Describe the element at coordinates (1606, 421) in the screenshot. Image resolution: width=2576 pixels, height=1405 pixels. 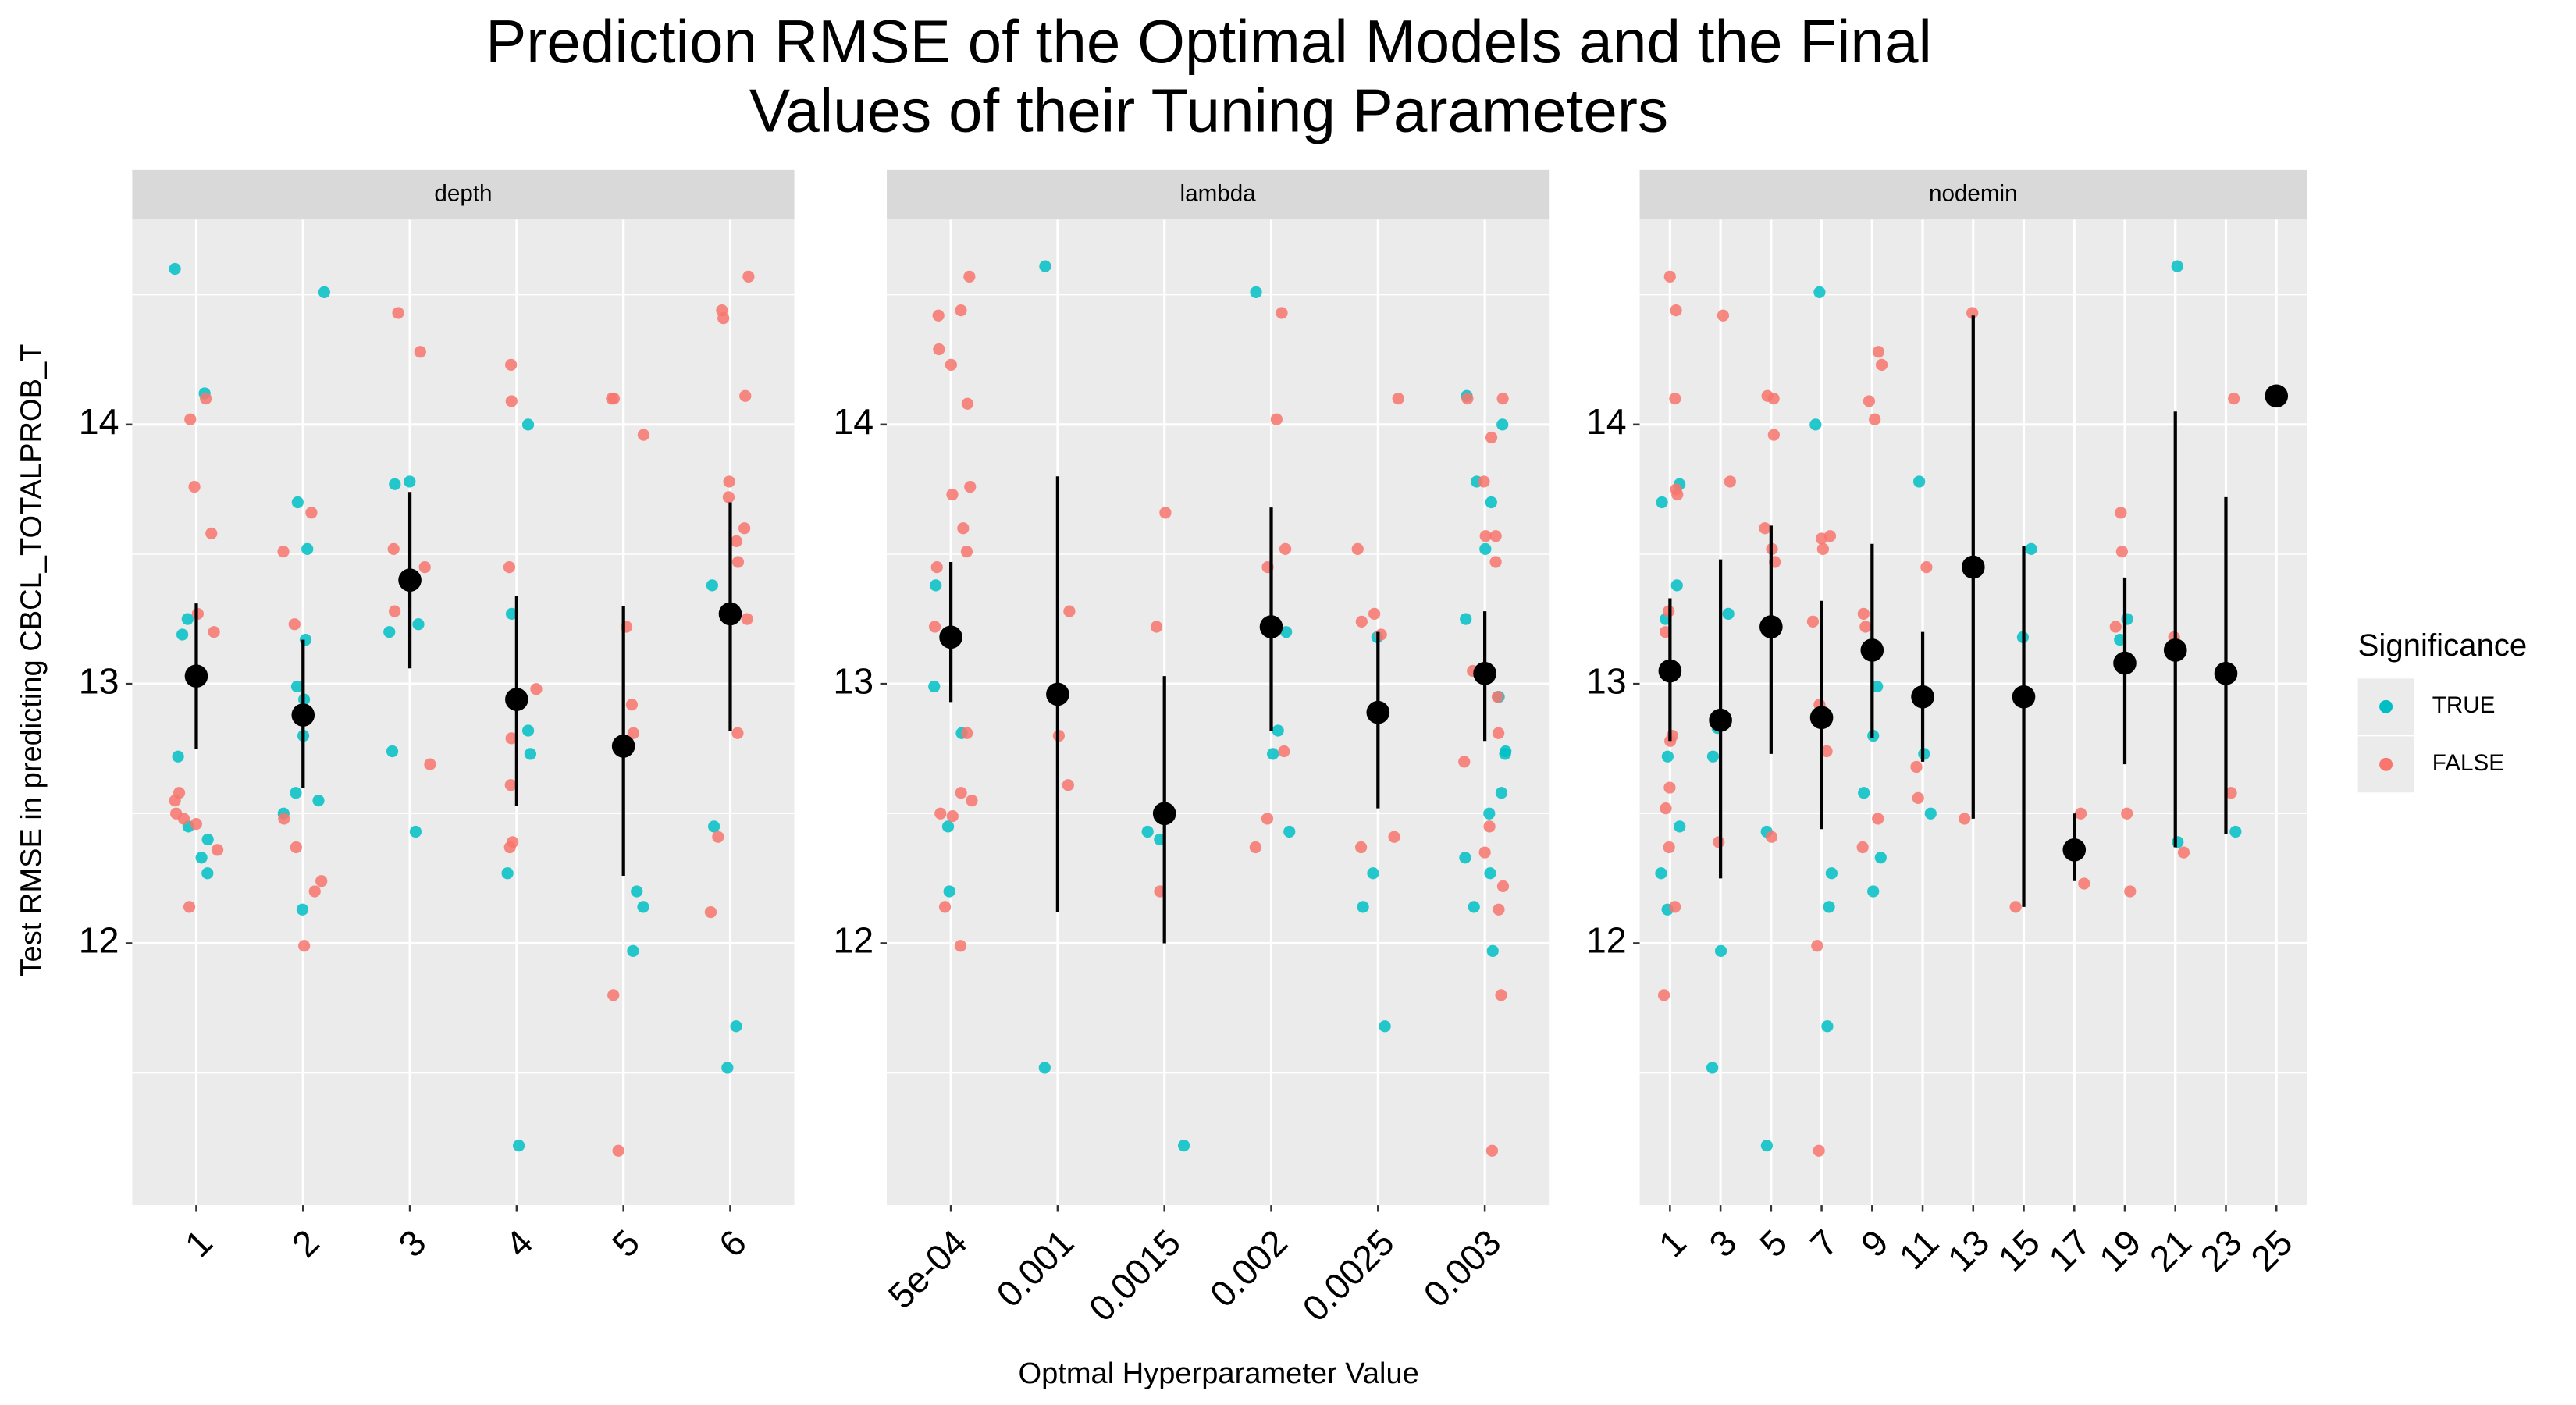
I see `y-tick-label: 14` at that location.